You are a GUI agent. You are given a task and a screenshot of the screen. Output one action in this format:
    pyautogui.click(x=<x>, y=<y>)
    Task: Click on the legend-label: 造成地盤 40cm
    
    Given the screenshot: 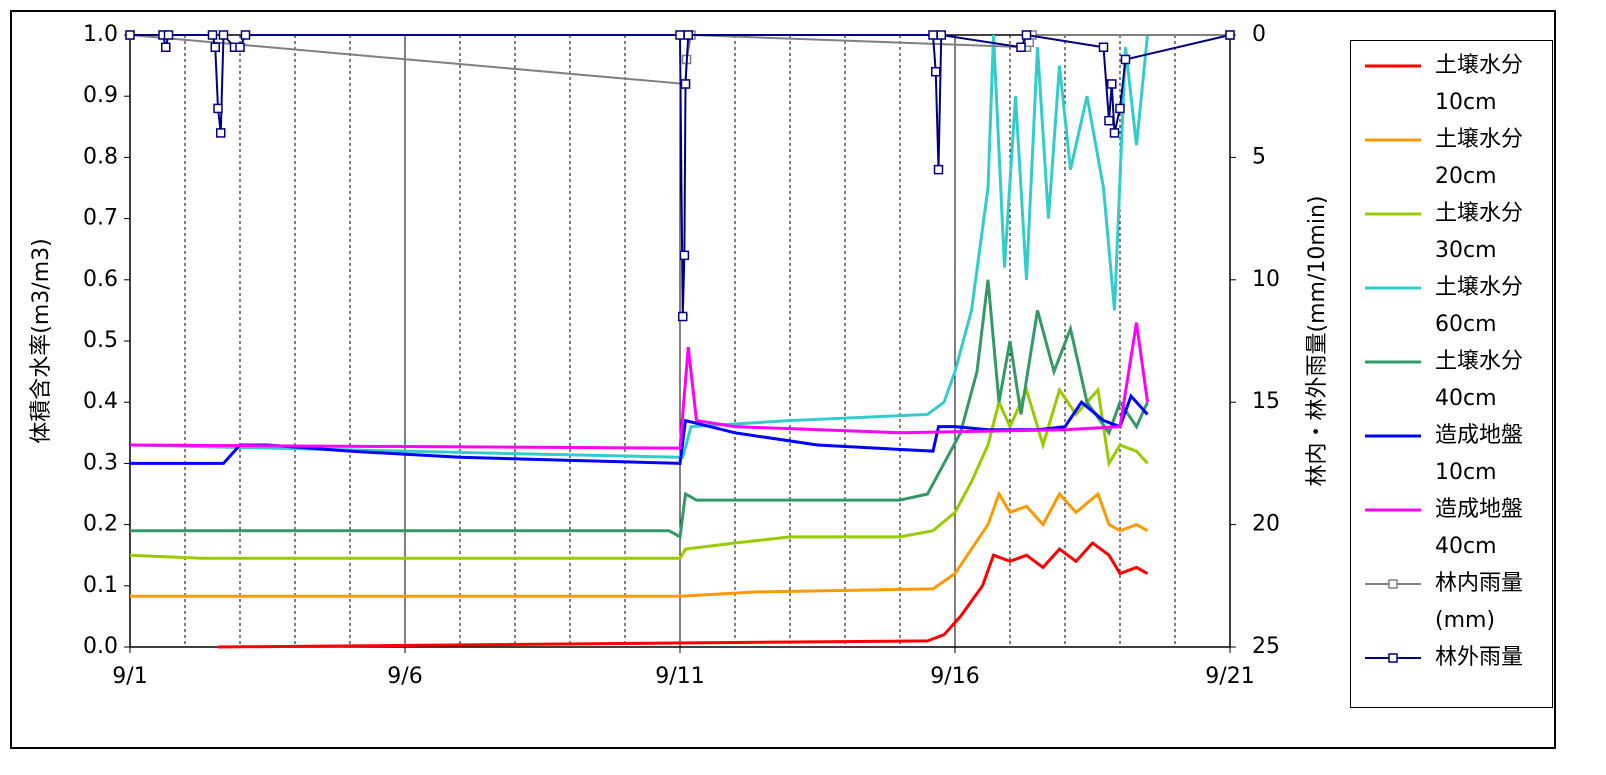 What is the action you would take?
    pyautogui.click(x=1479, y=528)
    